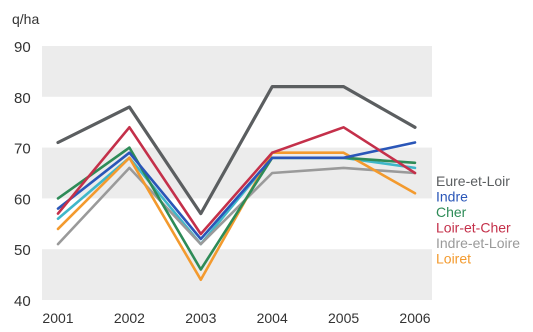 This screenshot has height=332, width=533. I want to click on legend-label: Loiret, so click(453, 259).